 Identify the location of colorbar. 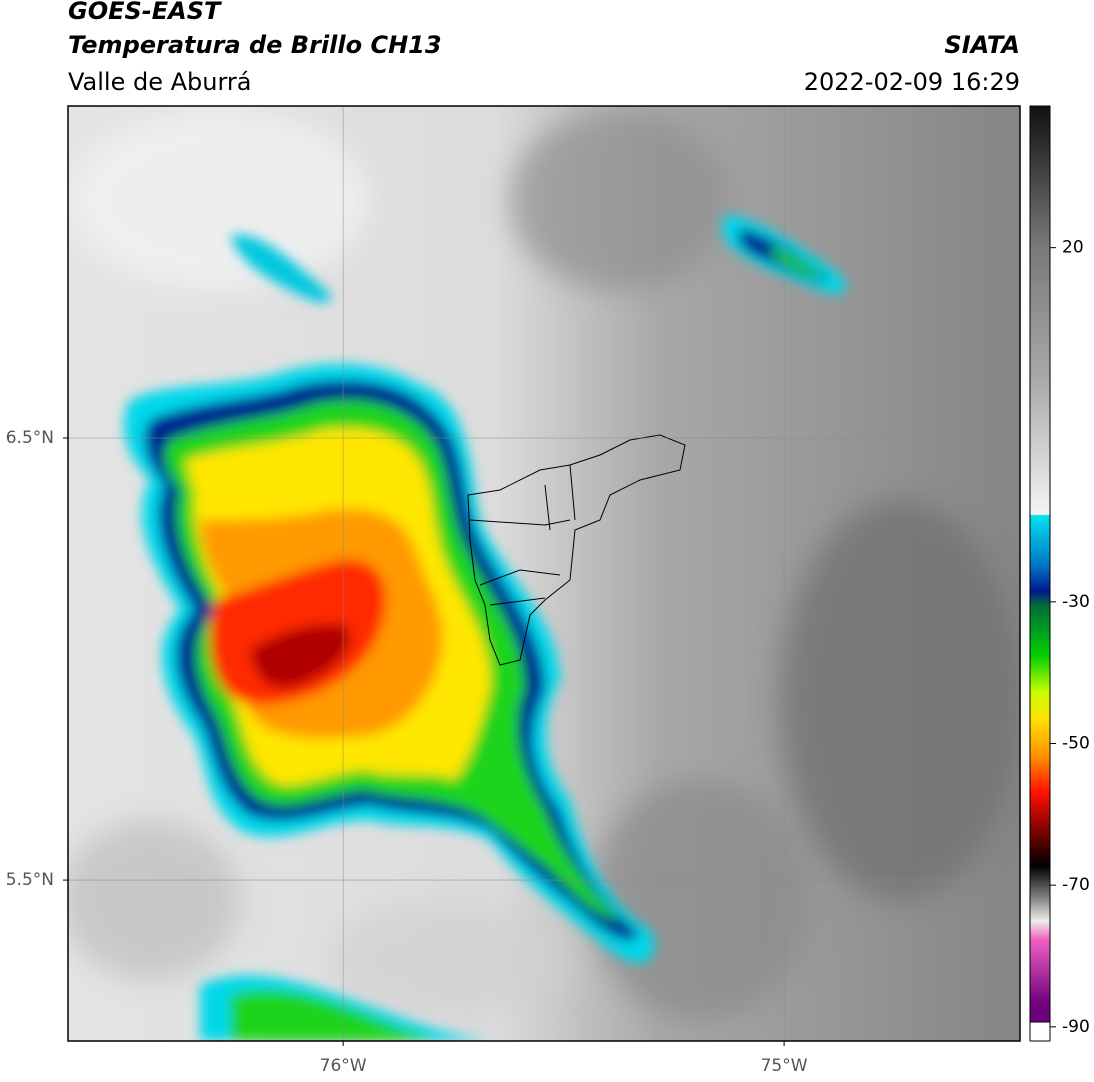
(1040, 564).